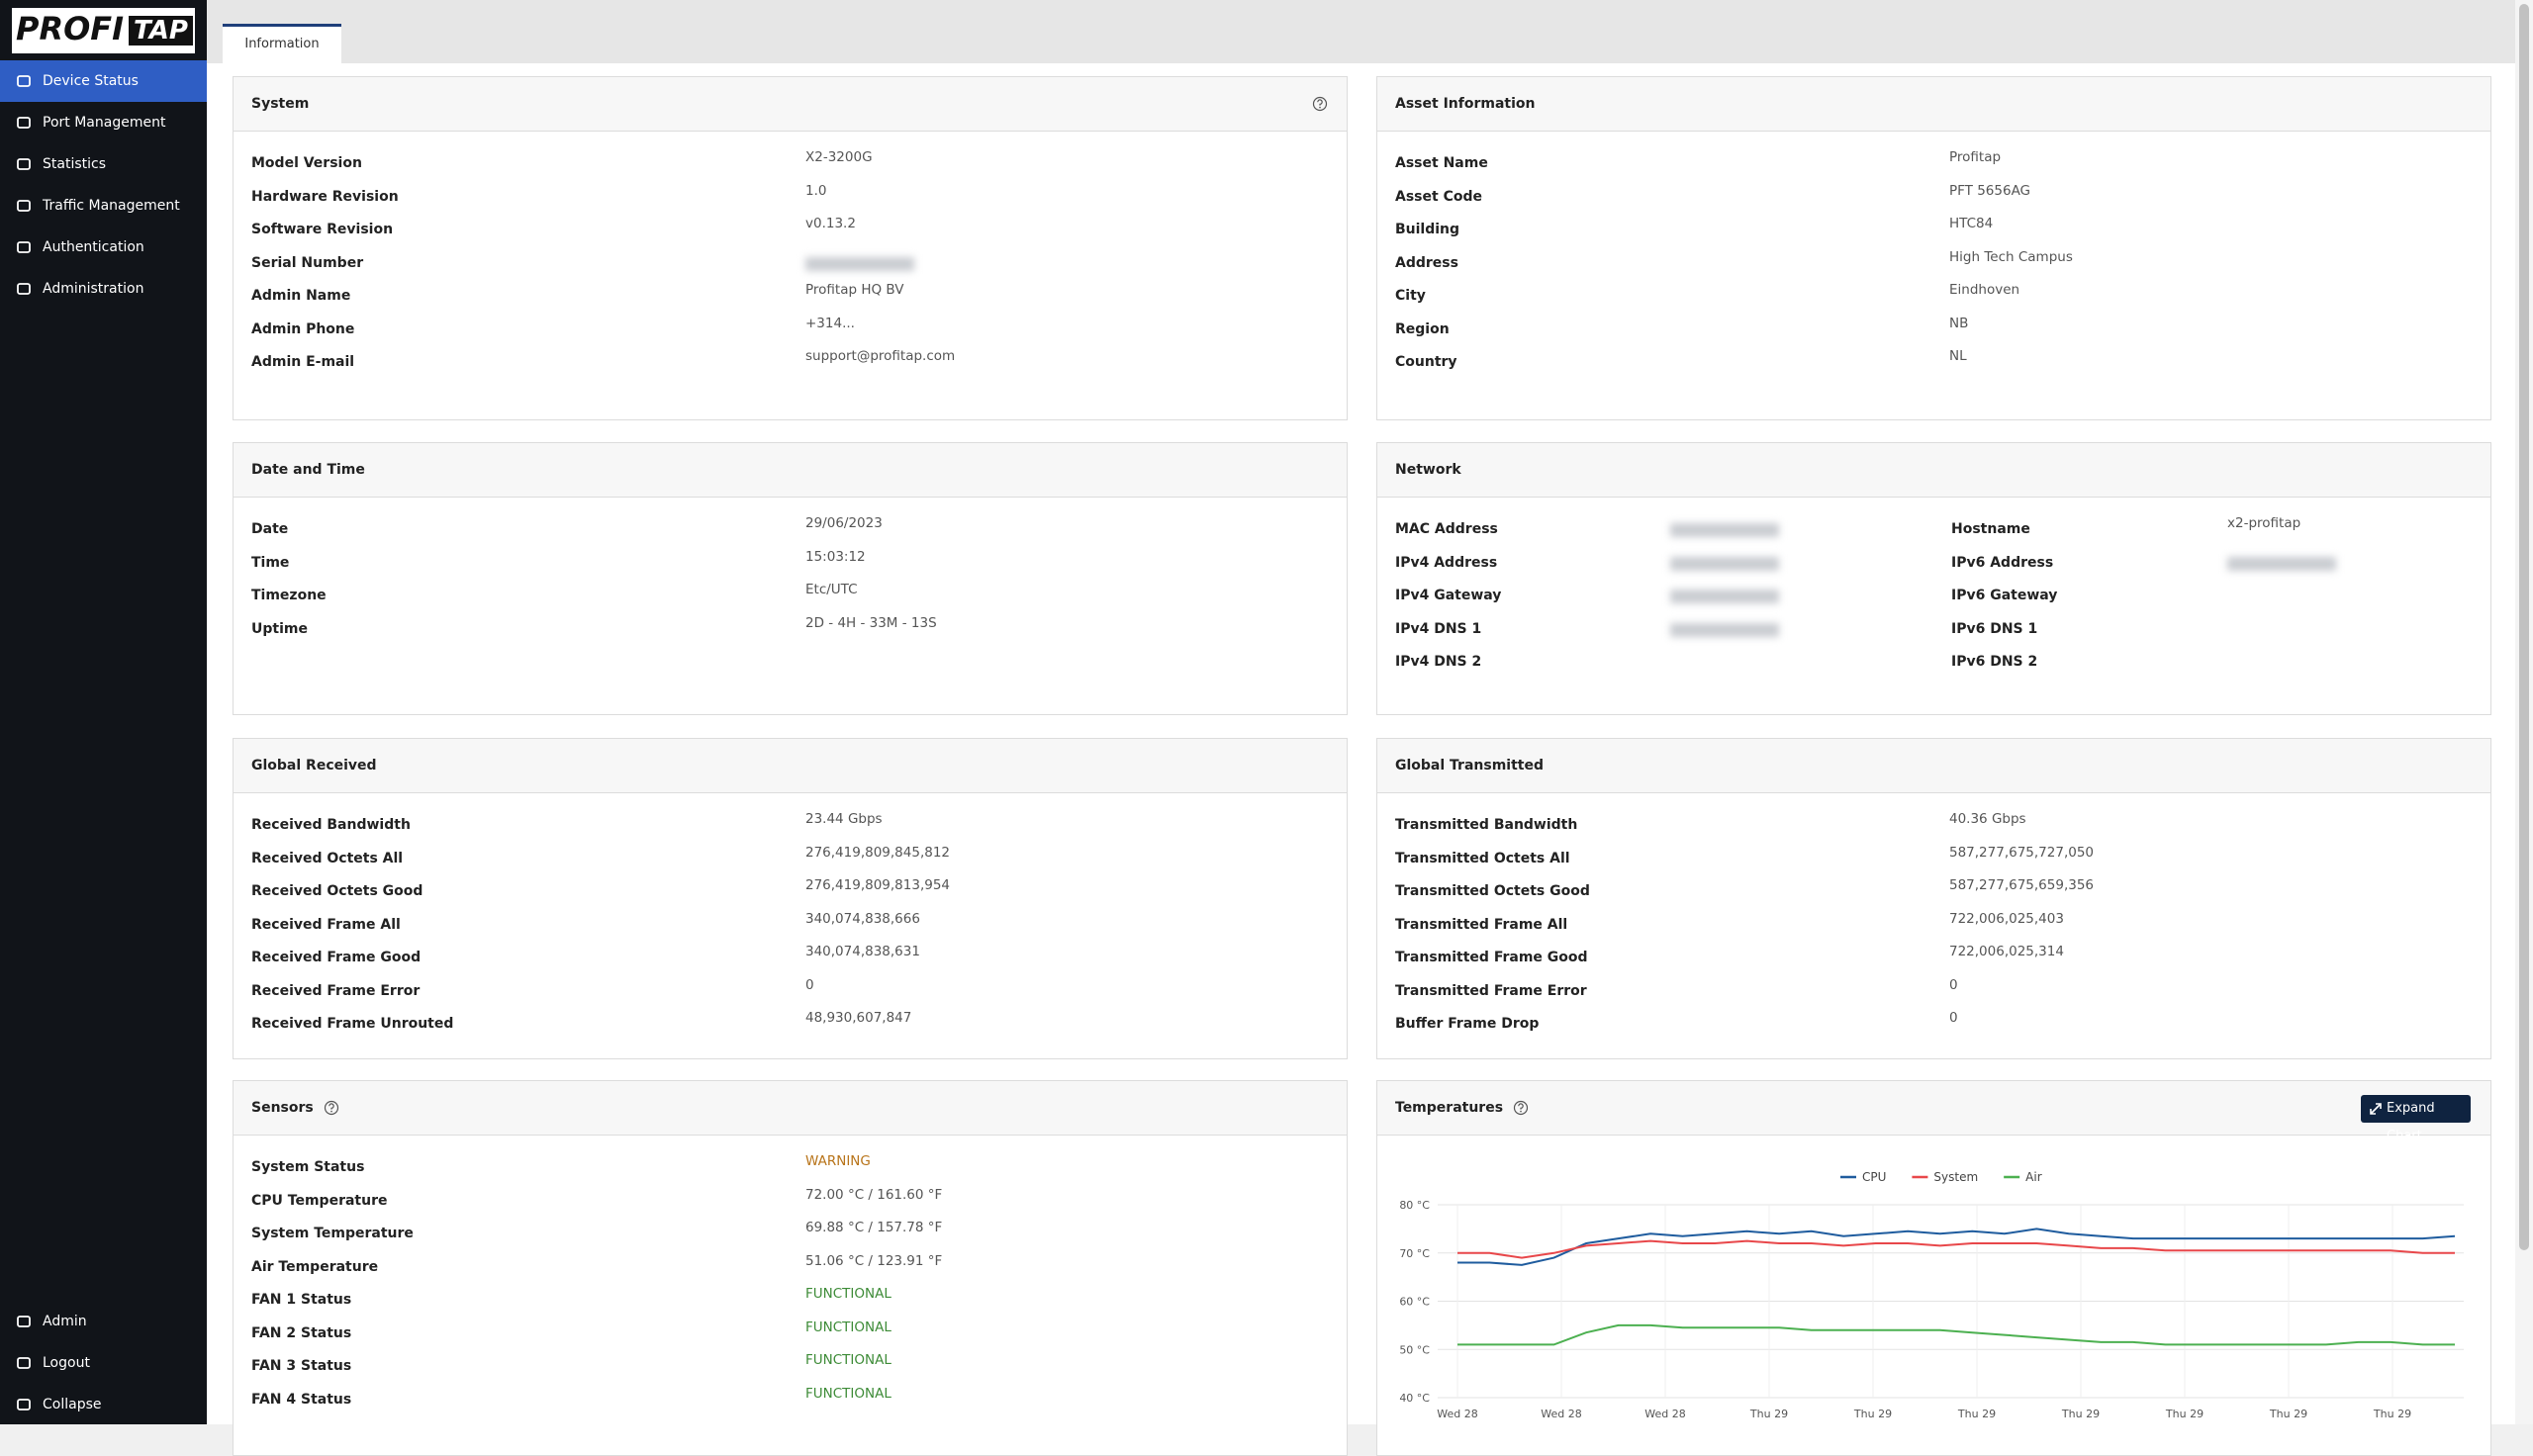  I want to click on panel-title: Date and Time, so click(308, 470).